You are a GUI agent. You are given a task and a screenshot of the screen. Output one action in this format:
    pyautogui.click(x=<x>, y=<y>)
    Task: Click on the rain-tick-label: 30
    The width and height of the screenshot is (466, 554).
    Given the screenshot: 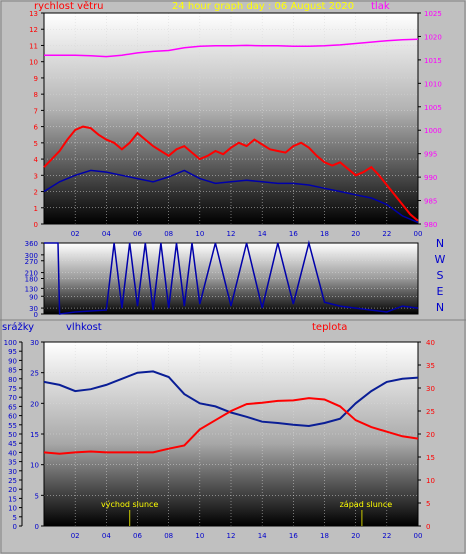 What is the action you would take?
    pyautogui.click(x=12, y=472)
    